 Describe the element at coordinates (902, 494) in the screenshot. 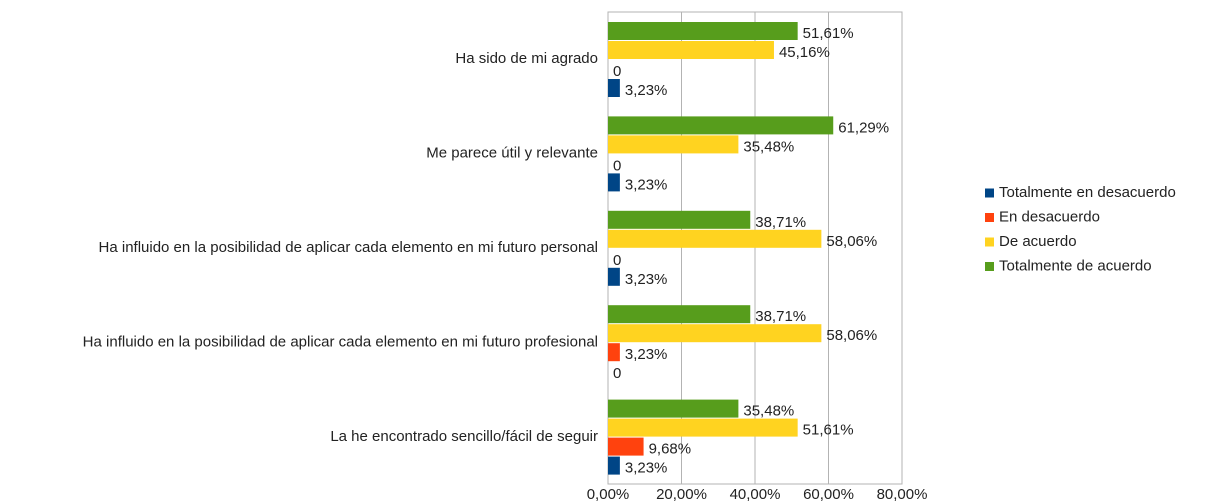

I see `x-tick-label: 80,00%` at that location.